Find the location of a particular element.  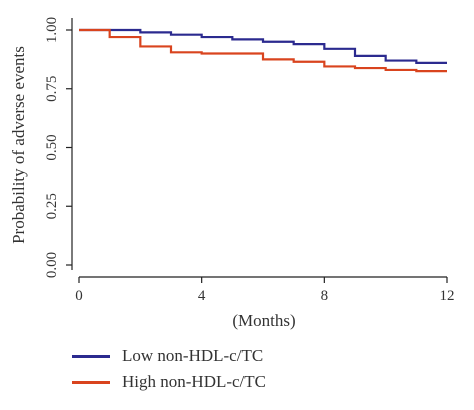

series-lines is located at coordinates (263, 50).